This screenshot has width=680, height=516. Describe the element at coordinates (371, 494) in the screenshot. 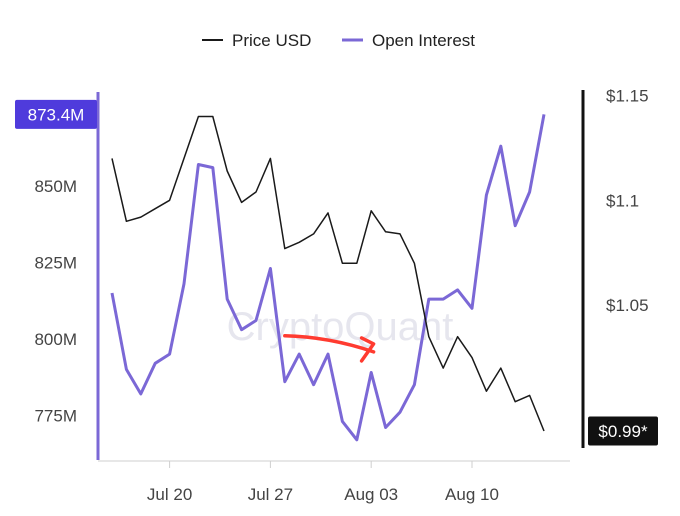

I see `x-tick-label: Aug 03` at that location.